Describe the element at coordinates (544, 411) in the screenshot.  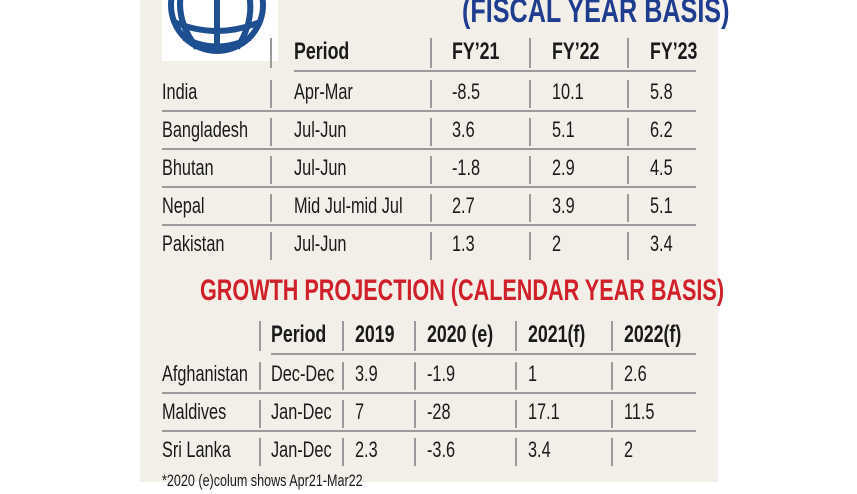
I see `calendar-cell: 17.1` at that location.